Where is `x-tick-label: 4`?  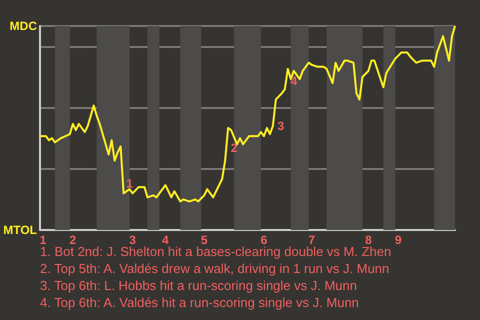 x-tick-label: 4 is located at coordinates (166, 240).